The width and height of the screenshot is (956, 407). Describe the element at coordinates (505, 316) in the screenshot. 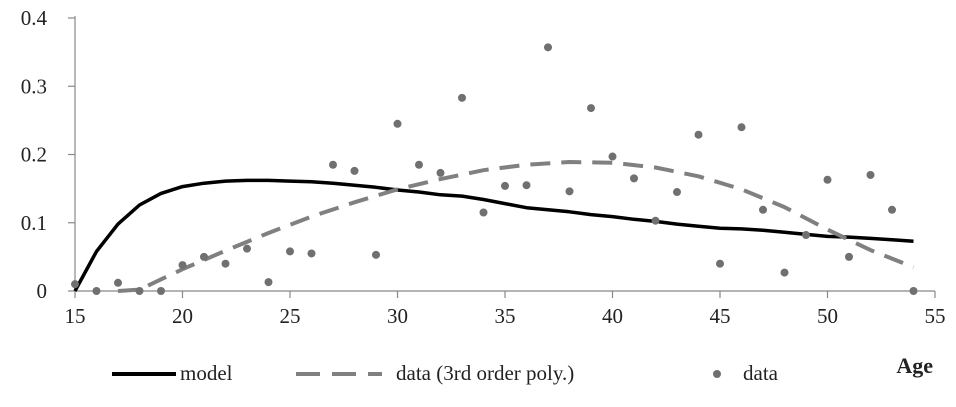

I see `x-tick-label: 35` at that location.